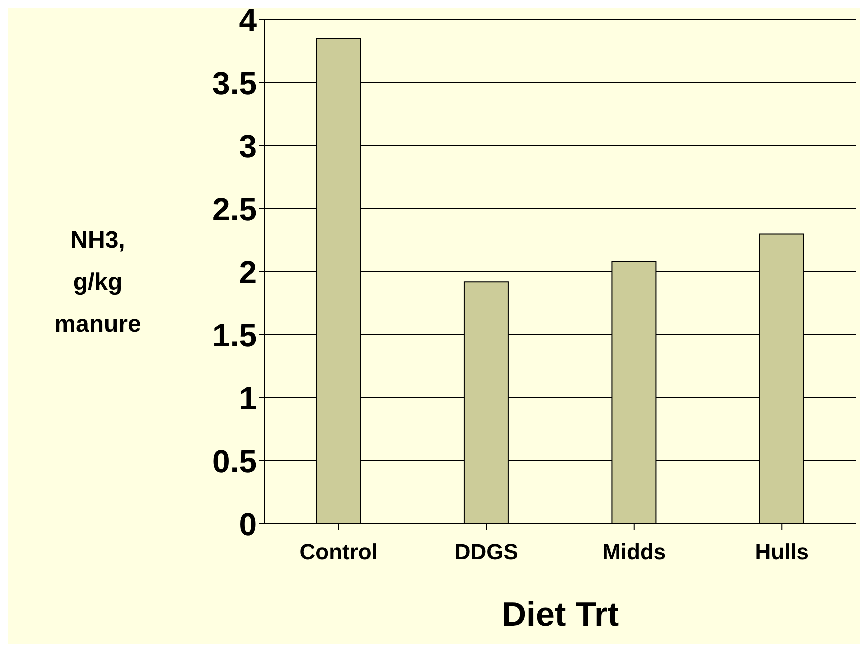 The width and height of the screenshot is (868, 652). I want to click on y-tick-label: 1, so click(248, 398).